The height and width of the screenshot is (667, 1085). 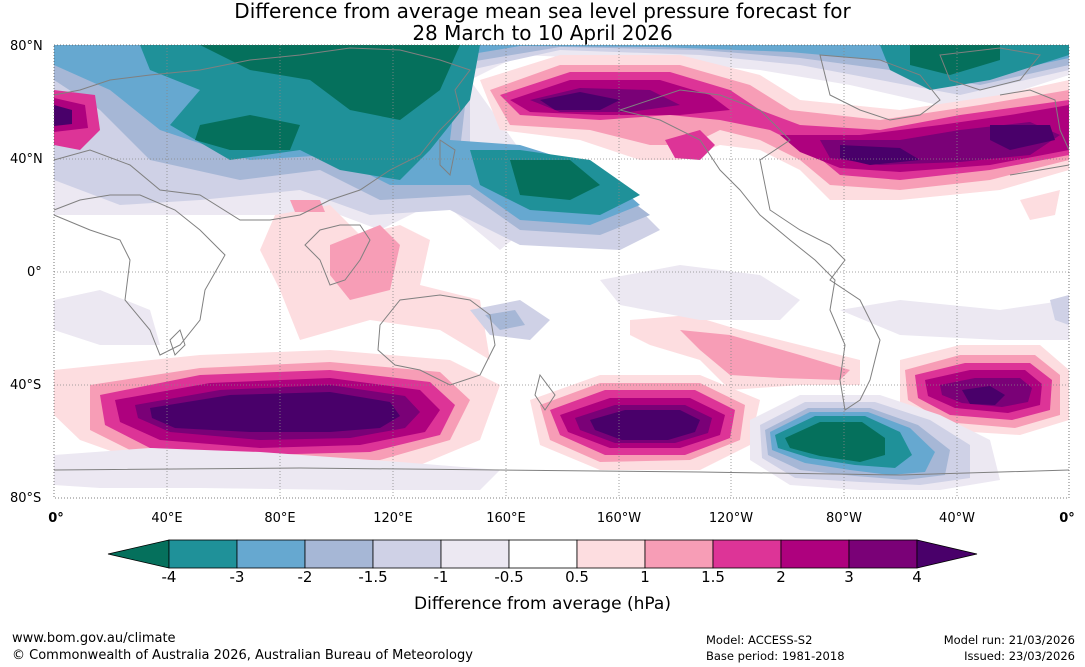 I want to click on colorbar-tick-label: -2, so click(x=305, y=577).